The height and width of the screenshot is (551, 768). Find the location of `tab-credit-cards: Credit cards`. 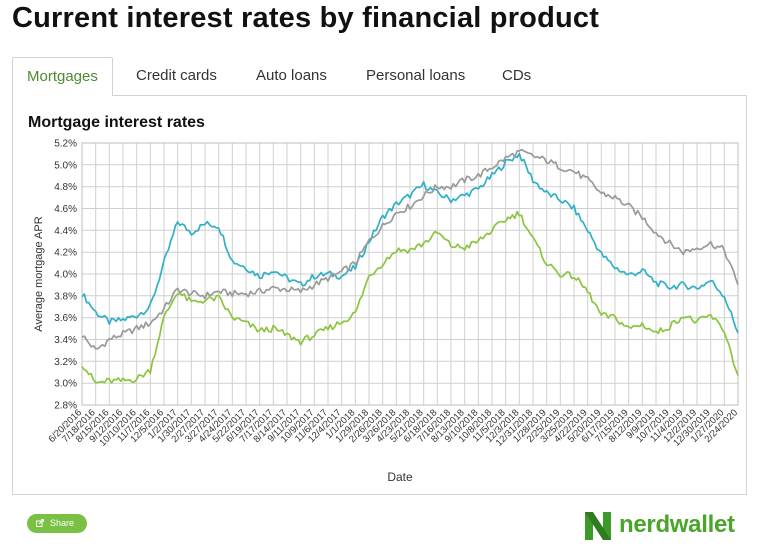

tab-credit-cards: Credit cards is located at coordinates (176, 75).